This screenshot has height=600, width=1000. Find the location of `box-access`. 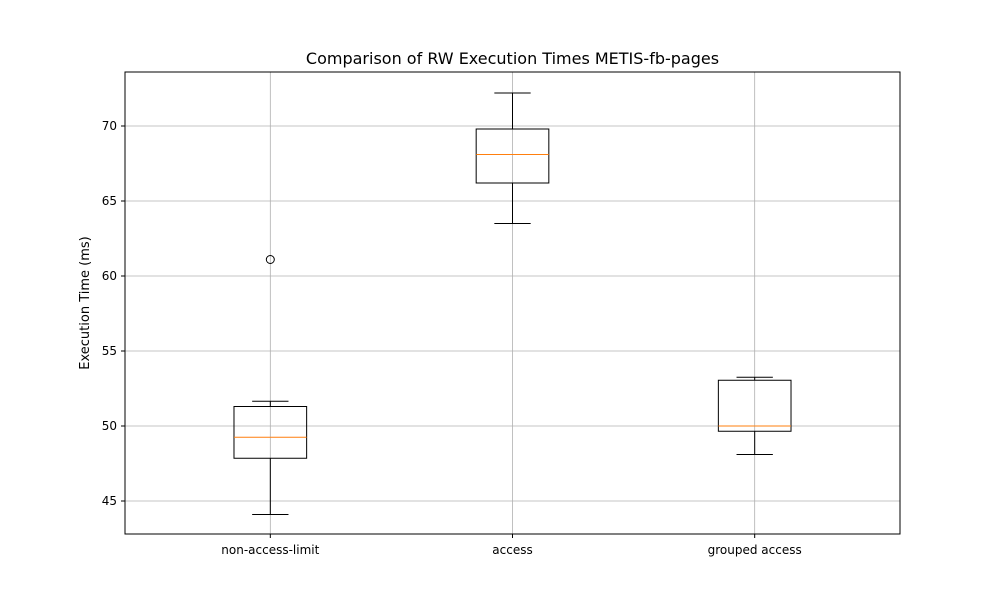

box-access is located at coordinates (512, 158).